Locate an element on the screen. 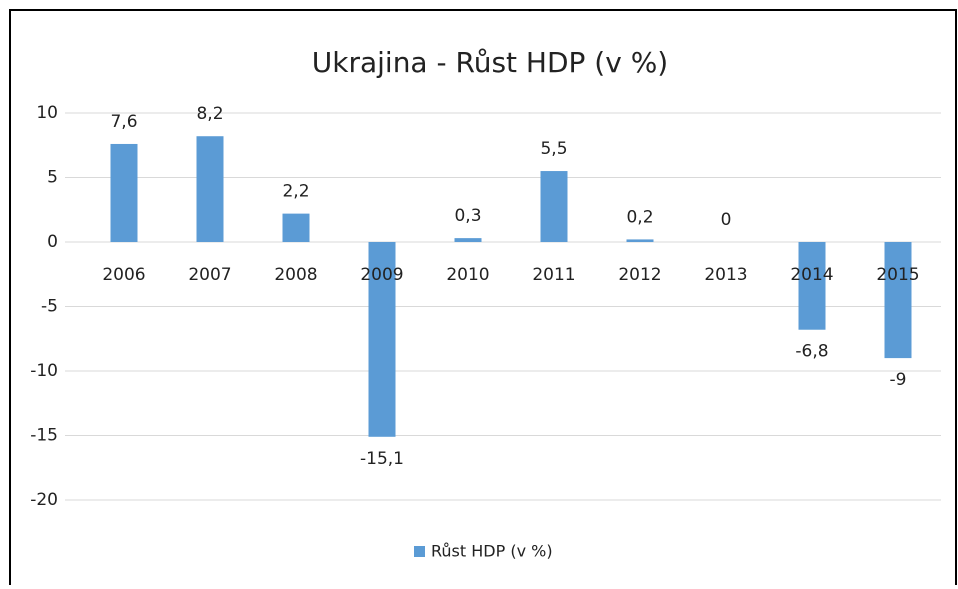 The width and height of the screenshot is (958, 589). chart-title: Ukrajina - Růst HDP (v %) is located at coordinates (490, 62).